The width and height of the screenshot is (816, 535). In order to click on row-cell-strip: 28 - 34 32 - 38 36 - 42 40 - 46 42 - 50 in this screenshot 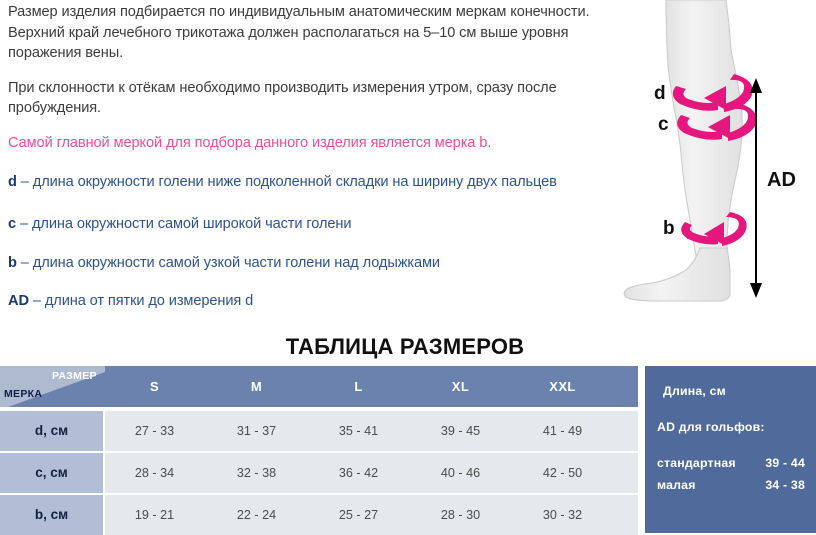, I will do `click(371, 473)`.